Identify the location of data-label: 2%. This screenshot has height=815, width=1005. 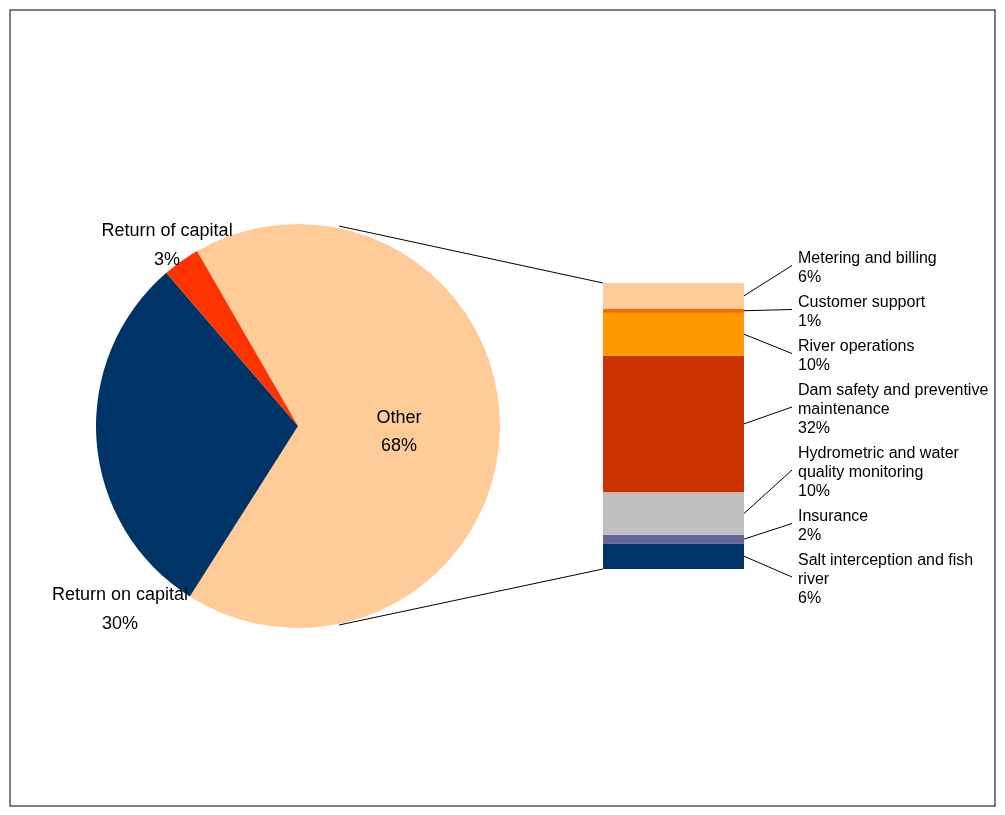
(810, 534).